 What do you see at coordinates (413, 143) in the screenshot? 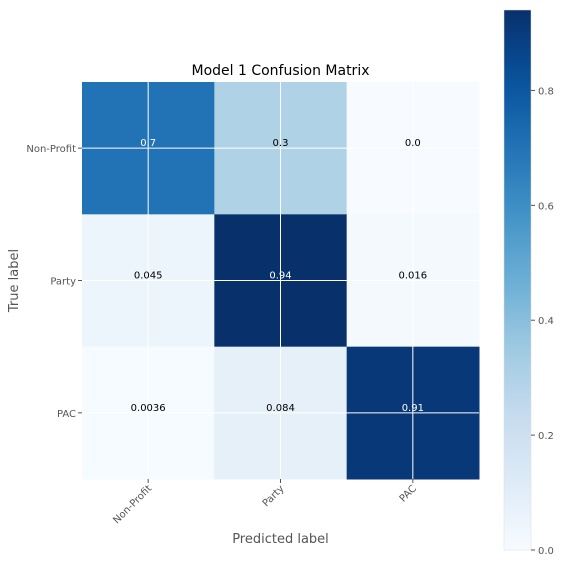
I see `cell-value-label: 0.0` at bounding box center [413, 143].